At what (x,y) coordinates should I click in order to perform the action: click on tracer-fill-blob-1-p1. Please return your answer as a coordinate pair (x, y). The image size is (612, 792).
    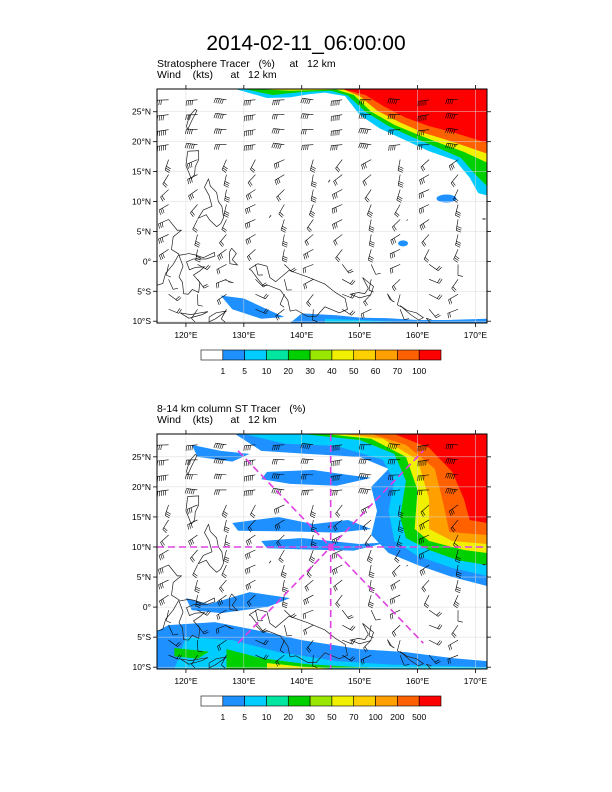
    Looking at the image, I should click on (403, 243).